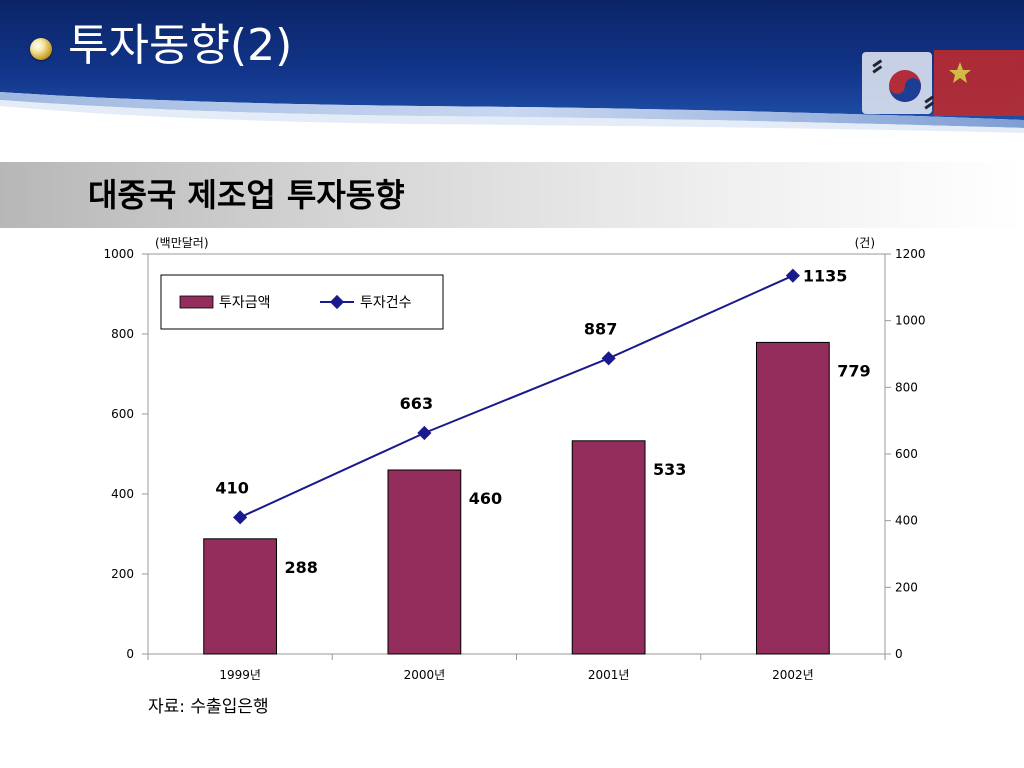  Describe the element at coordinates (301, 567) in the screenshot. I see `bar-value-label: 288` at that location.